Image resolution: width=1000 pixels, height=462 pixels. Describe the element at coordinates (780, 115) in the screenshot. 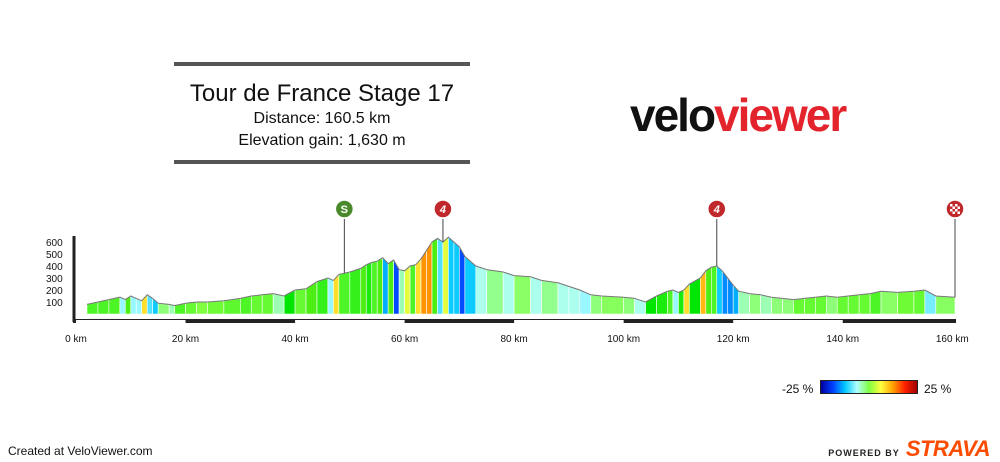

I see `logo-viewer: viewer` at that location.